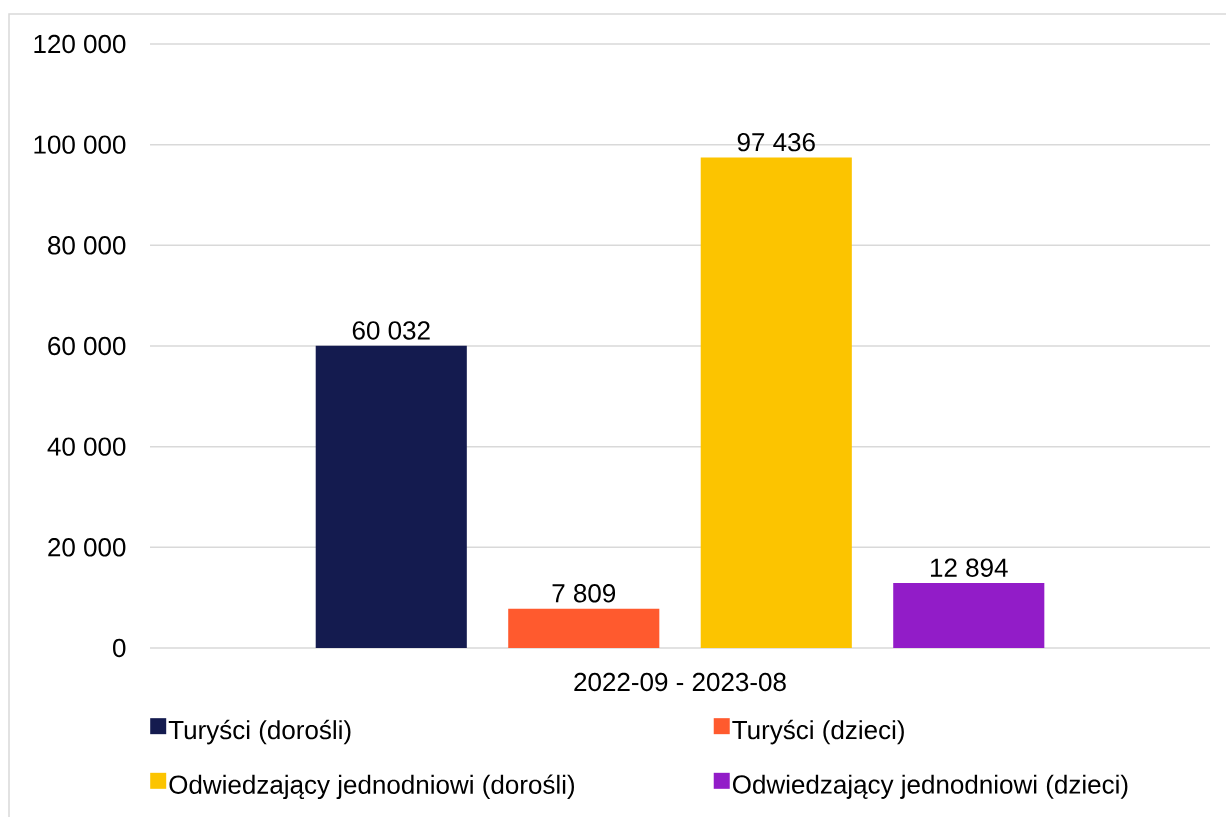 Image resolution: width=1226 pixels, height=817 pixels. I want to click on data-label: 60 032, so click(391, 330).